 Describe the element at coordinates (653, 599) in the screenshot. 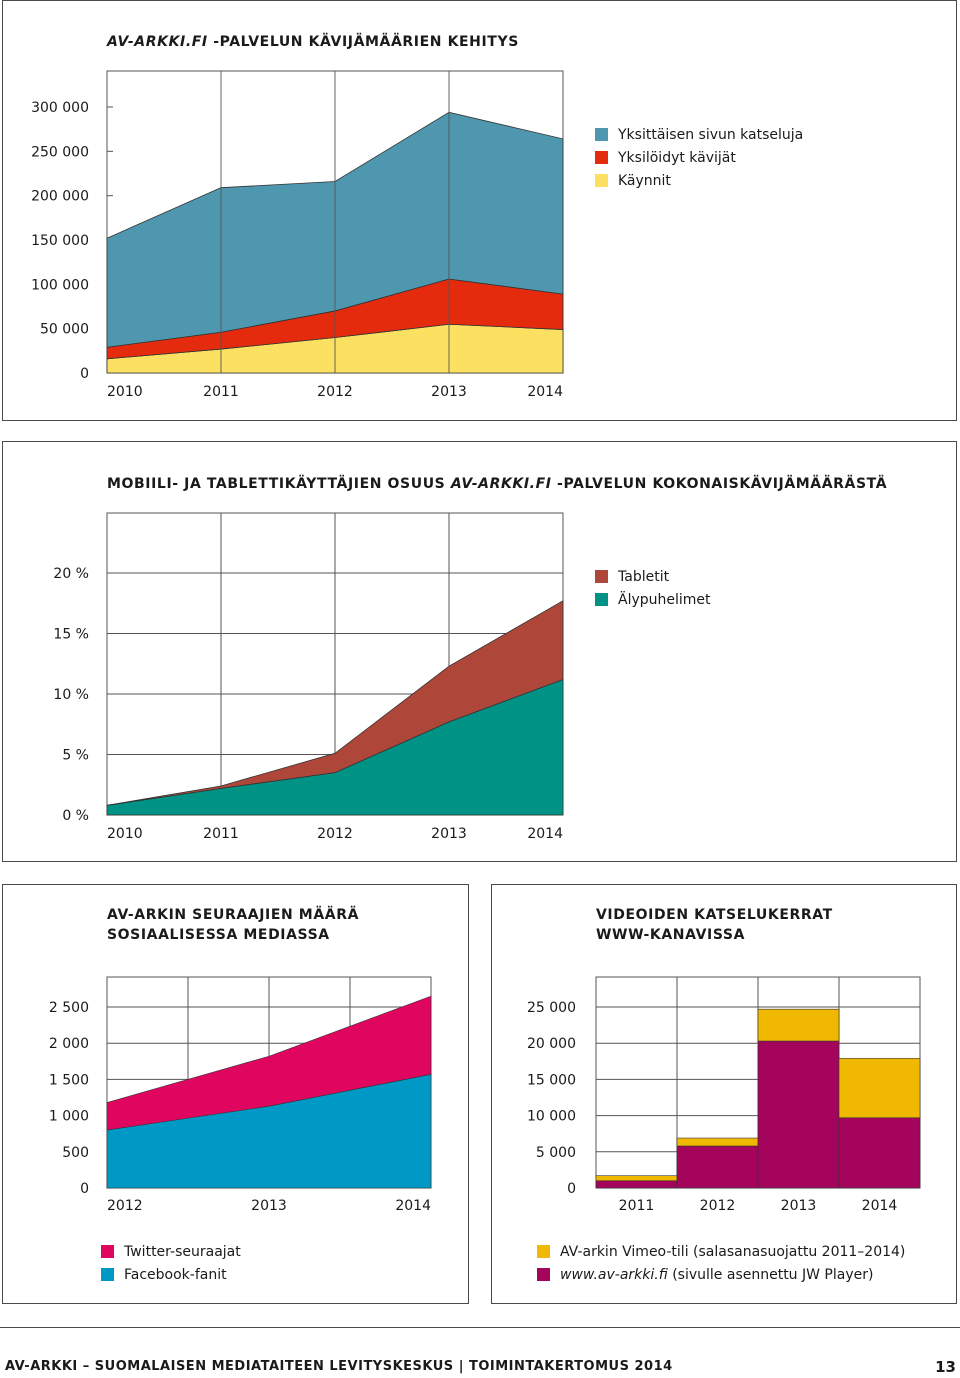

I see `legend-item: Älypuhelimet` at that location.